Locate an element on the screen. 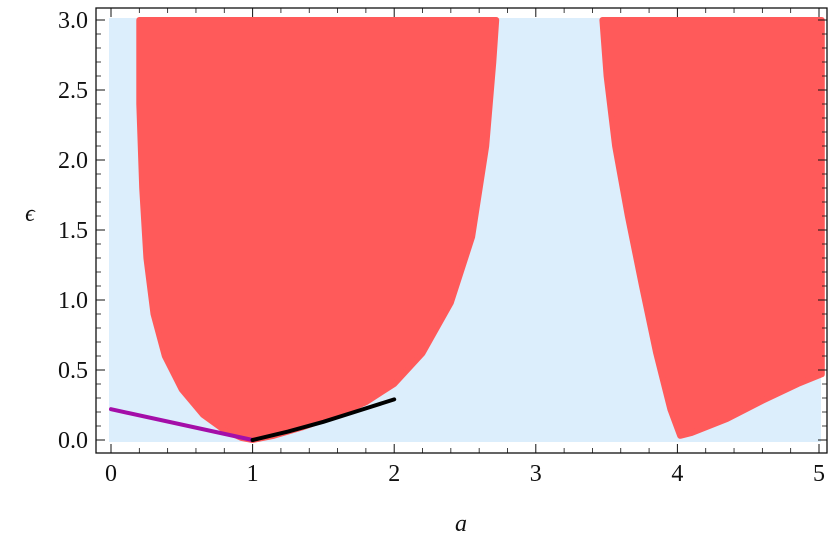 This screenshot has width=830, height=549. y-tick-label: 2.5 is located at coordinates (73, 91).